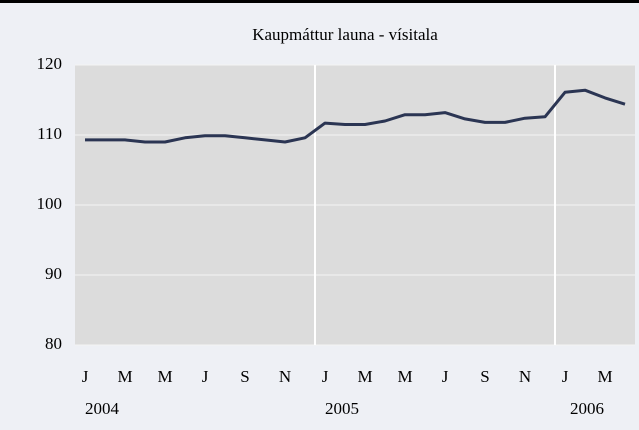  I want to click on year-label: 2005, so click(342, 408).